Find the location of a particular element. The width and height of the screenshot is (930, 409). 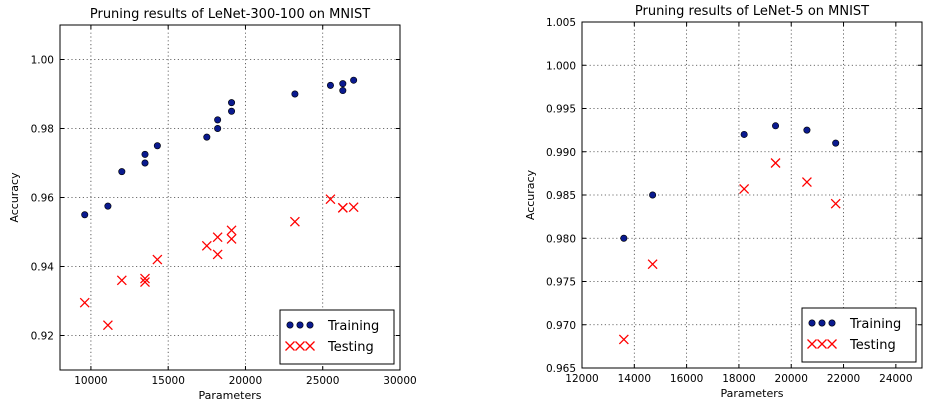

y-tick-label: 0.98 is located at coordinates (42, 130).